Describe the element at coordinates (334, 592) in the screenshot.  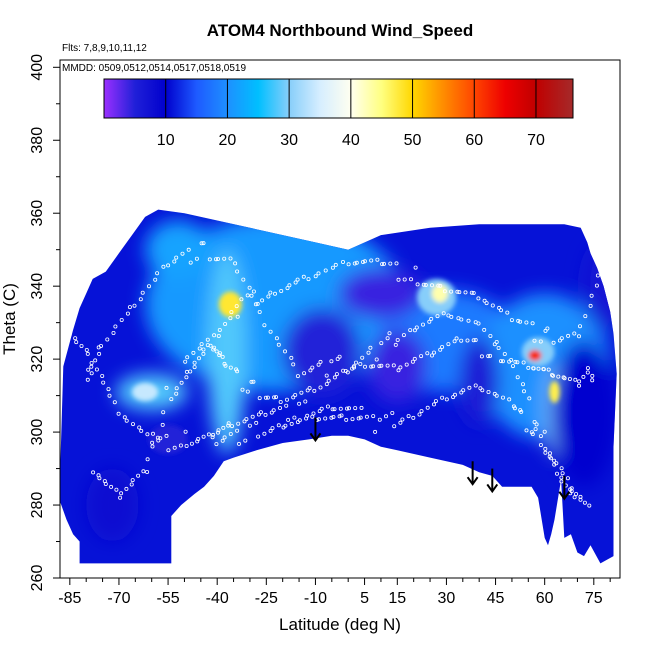
I see `x-axis: -85 -70 -55 -40 -25 -10 5 15 30 45 60 75` at that location.